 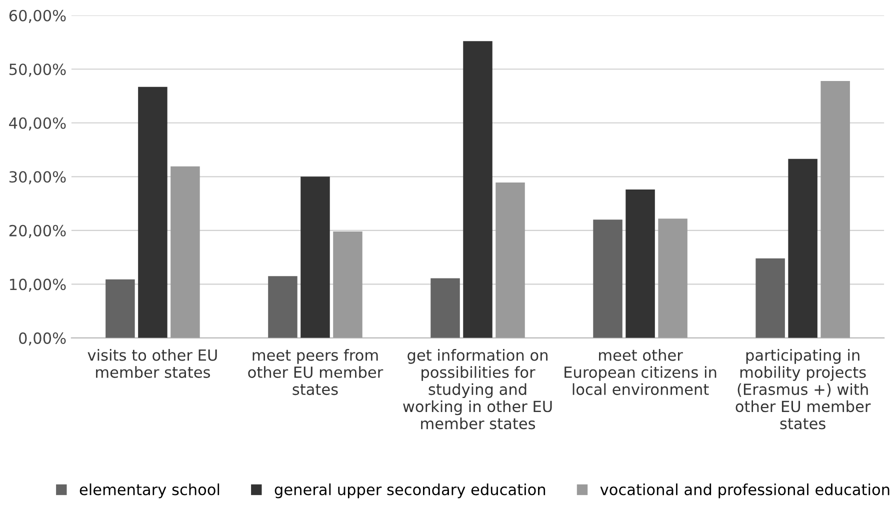 I want to click on x-tick-label: meet peers from other EU member states, so click(x=316, y=372).